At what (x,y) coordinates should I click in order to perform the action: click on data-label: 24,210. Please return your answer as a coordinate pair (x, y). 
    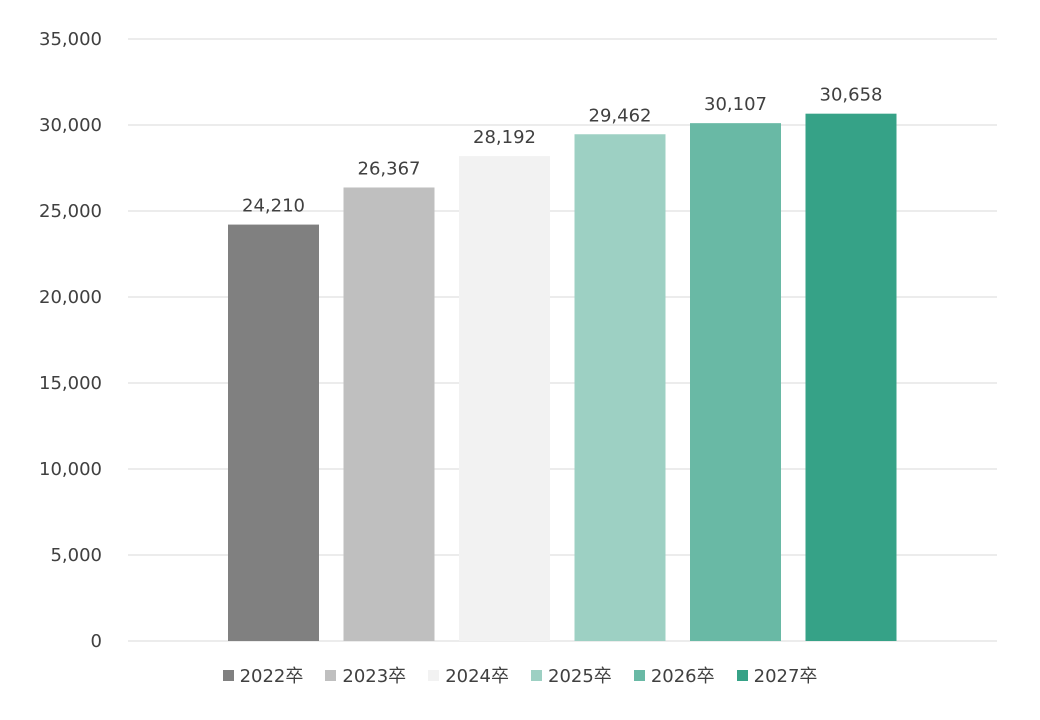
    Looking at the image, I should click on (273, 206).